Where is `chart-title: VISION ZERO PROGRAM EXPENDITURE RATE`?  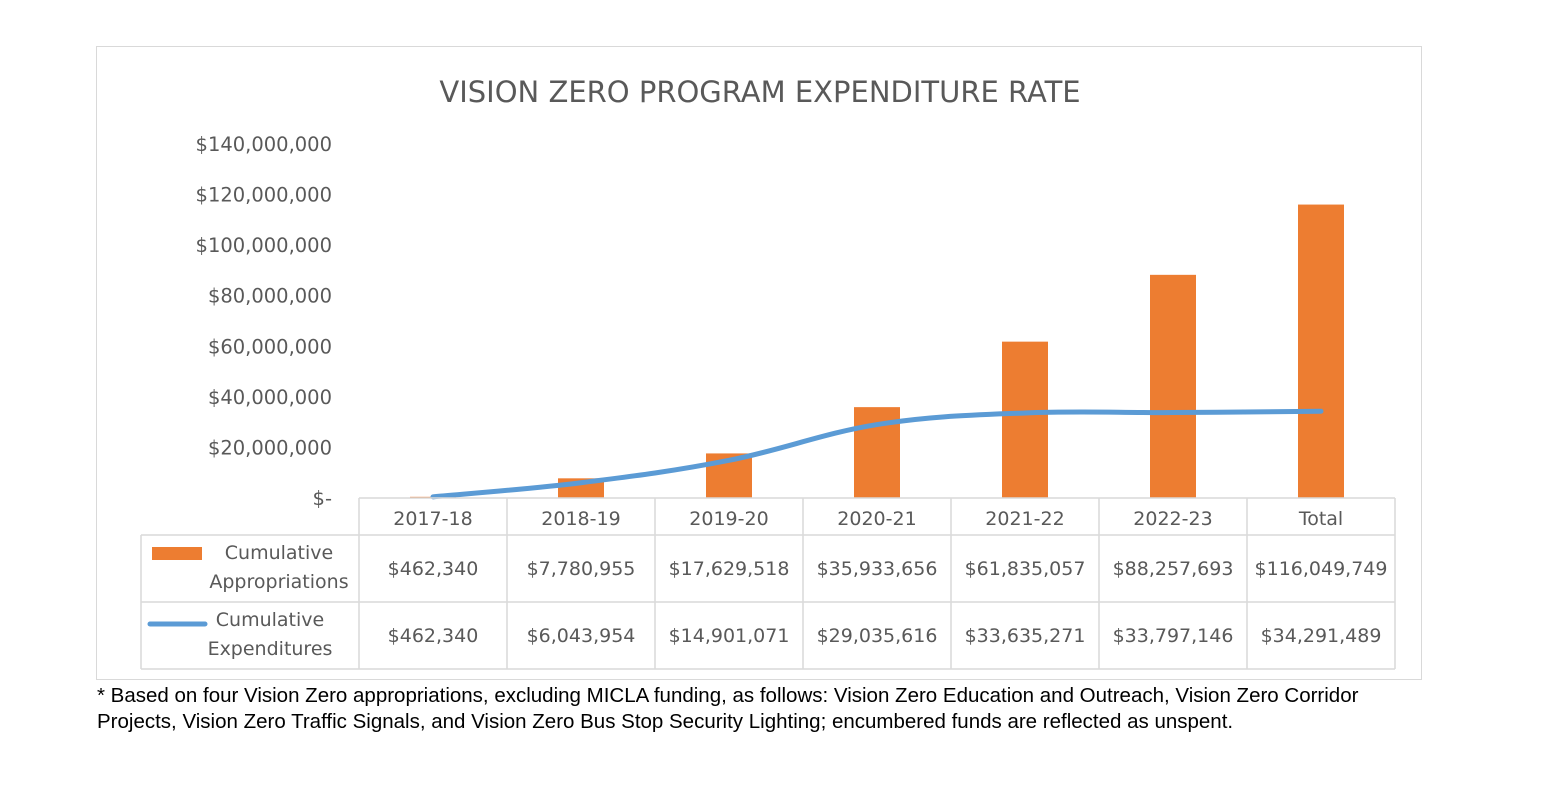 chart-title: VISION ZERO PROGRAM EXPENDITURE RATE is located at coordinates (759, 92).